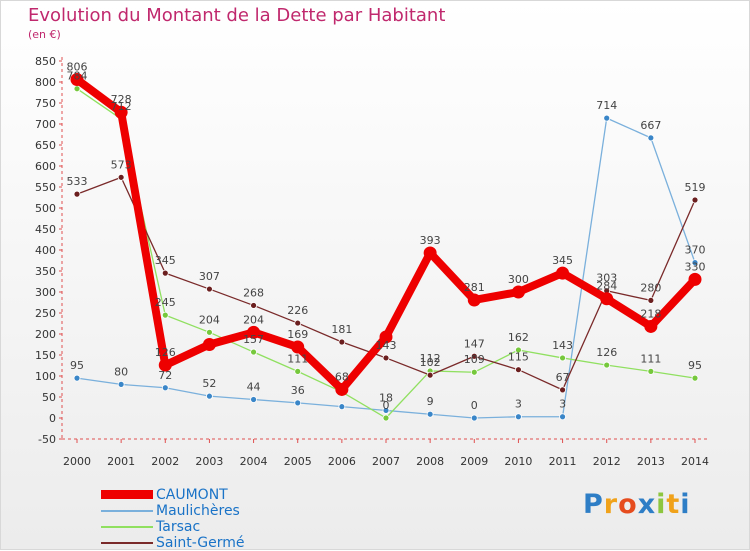 This screenshot has height=551, width=750. I want to click on x-tick-label: 2007, so click(386, 461).